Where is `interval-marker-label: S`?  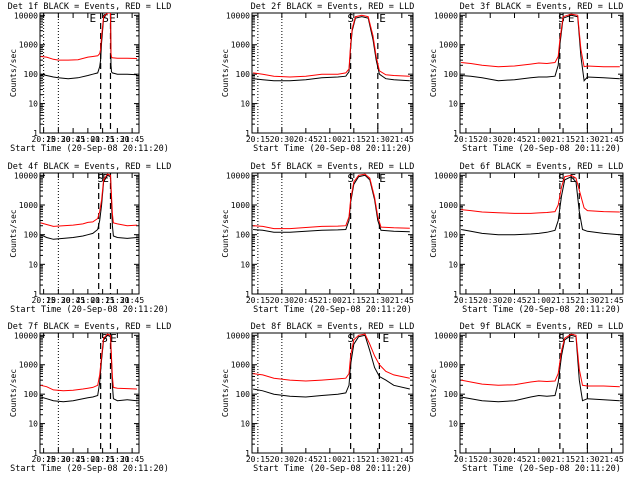 interval-marker-label: S is located at coordinates (350, 18).